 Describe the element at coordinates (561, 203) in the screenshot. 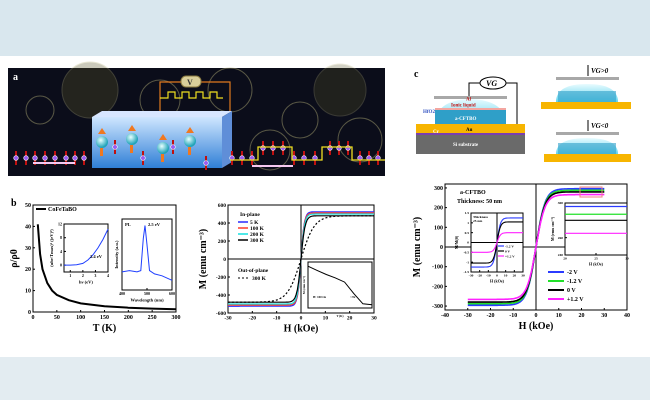

I see `y-tick-label: 300` at that location.